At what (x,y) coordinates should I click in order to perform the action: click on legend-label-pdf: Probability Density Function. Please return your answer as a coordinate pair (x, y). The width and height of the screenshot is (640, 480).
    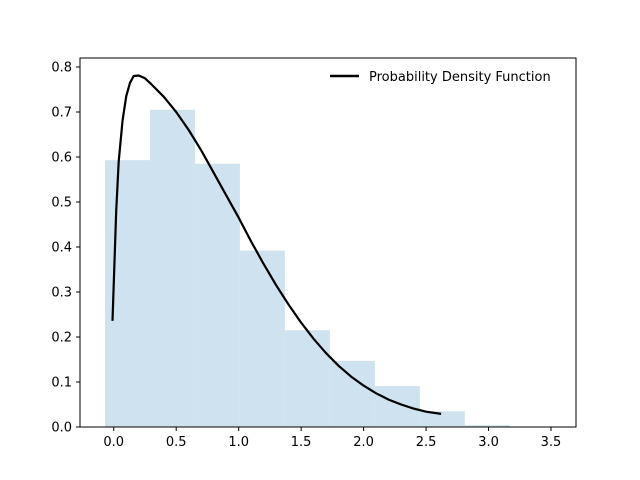
    Looking at the image, I should click on (460, 77).